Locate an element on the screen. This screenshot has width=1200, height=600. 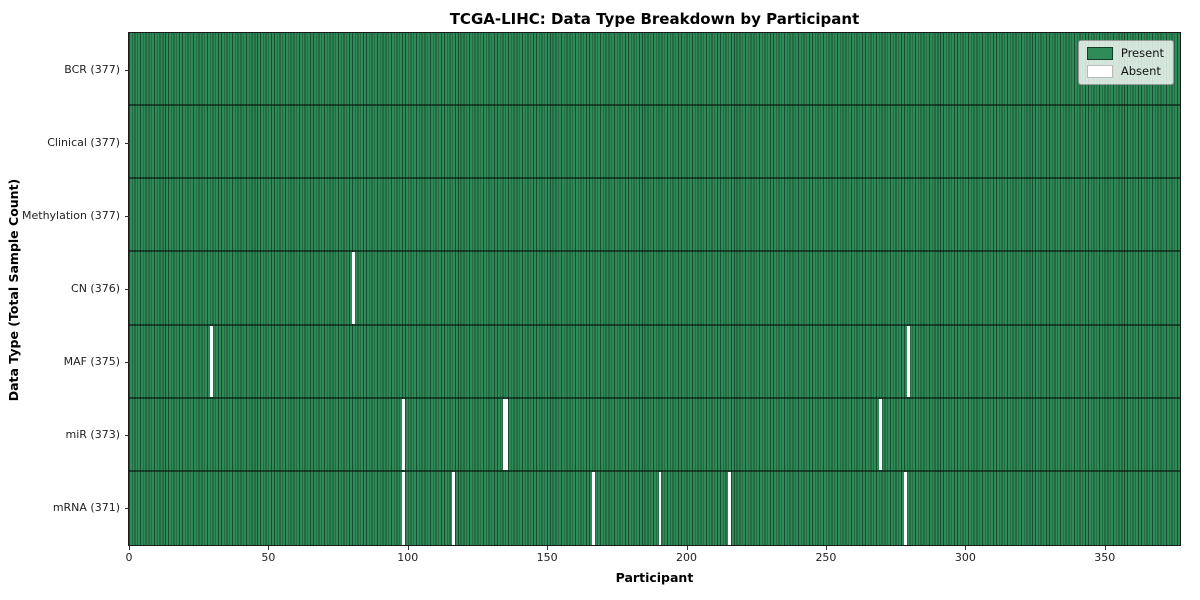
absent-swatch-icon is located at coordinates (1099, 71).